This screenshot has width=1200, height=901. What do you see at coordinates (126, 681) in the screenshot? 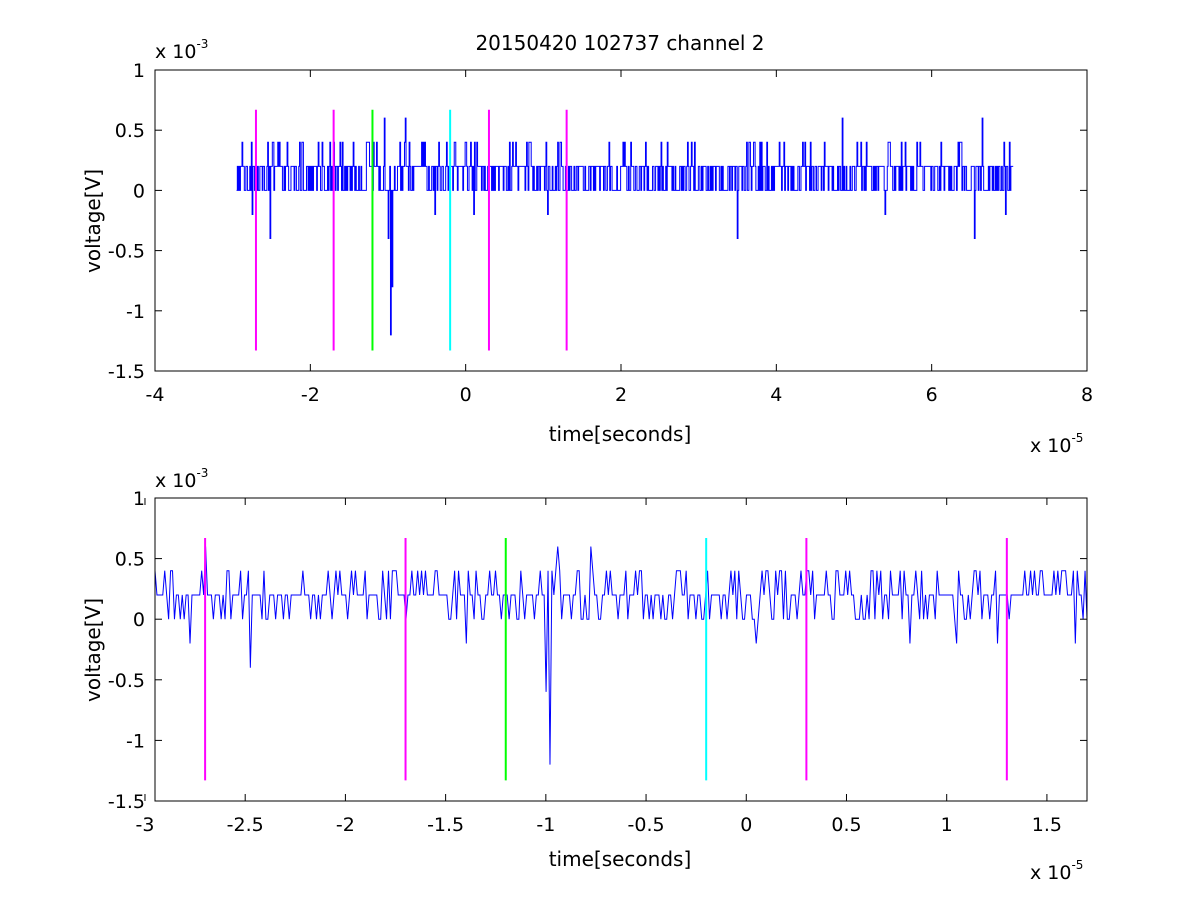
I see `bottom-ytick-label: -0.5` at bounding box center [126, 681].